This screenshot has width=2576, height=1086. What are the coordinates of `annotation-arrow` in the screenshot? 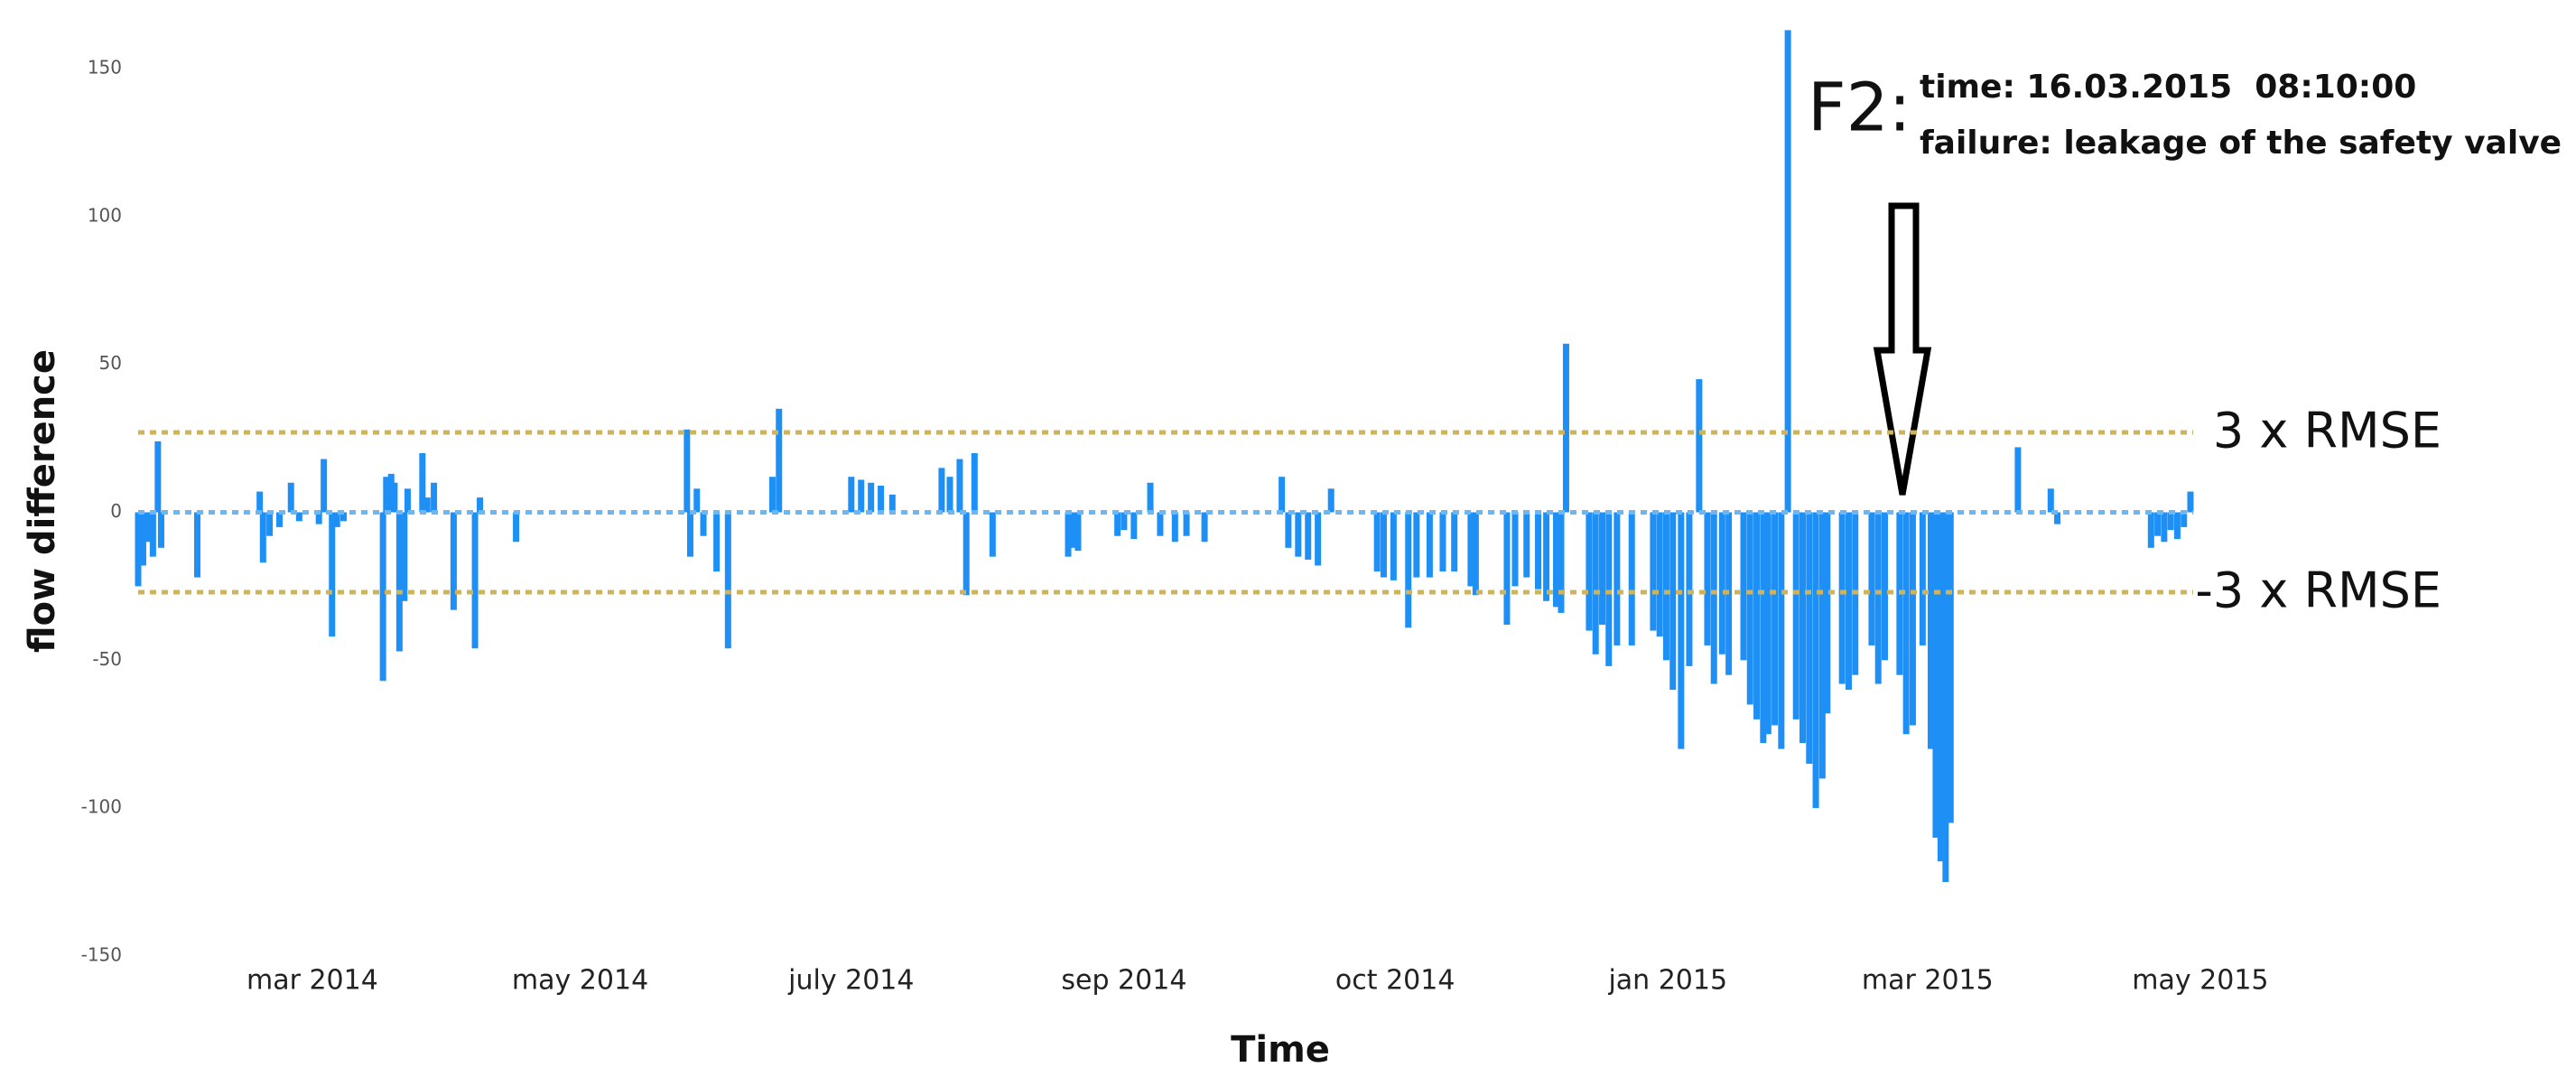 It's located at (1902, 349).